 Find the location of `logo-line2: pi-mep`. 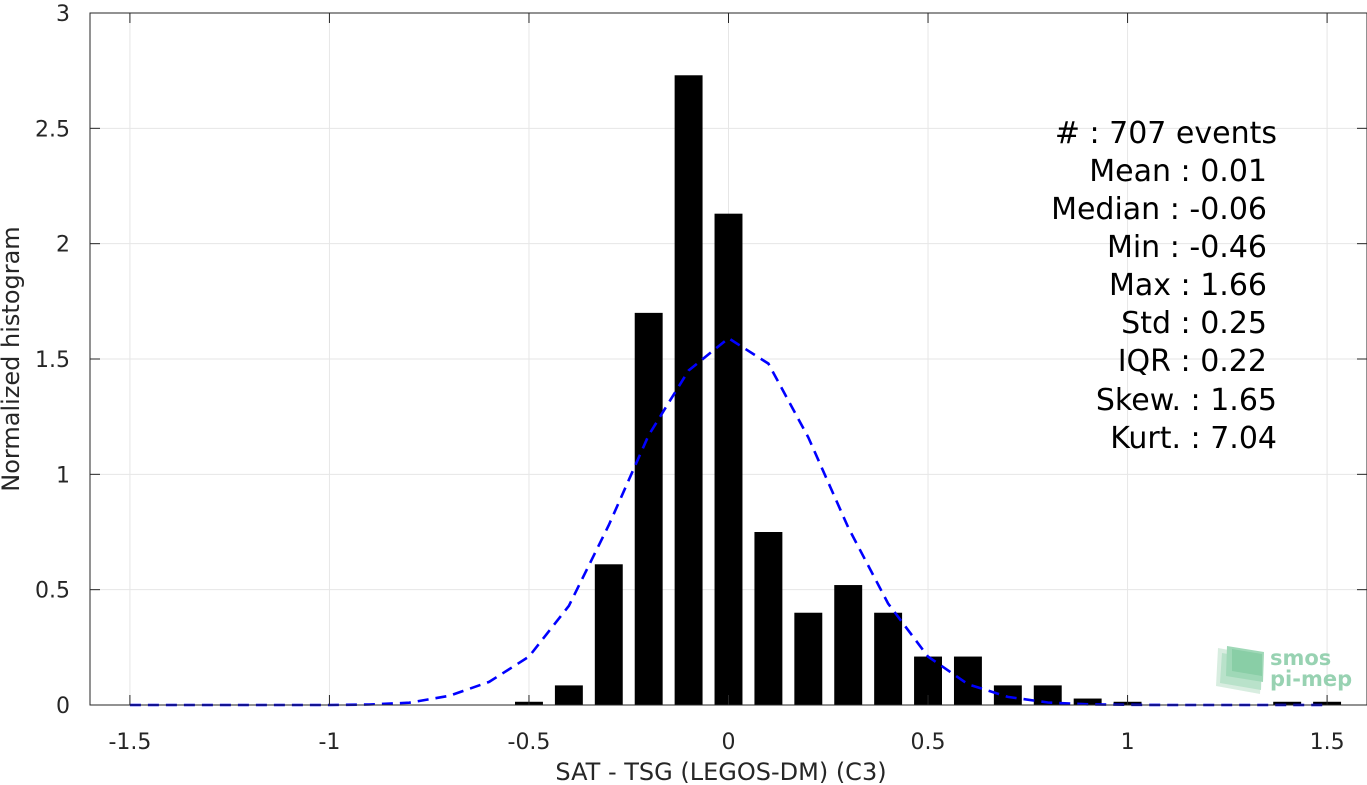

logo-line2: pi-mep is located at coordinates (1311, 679).